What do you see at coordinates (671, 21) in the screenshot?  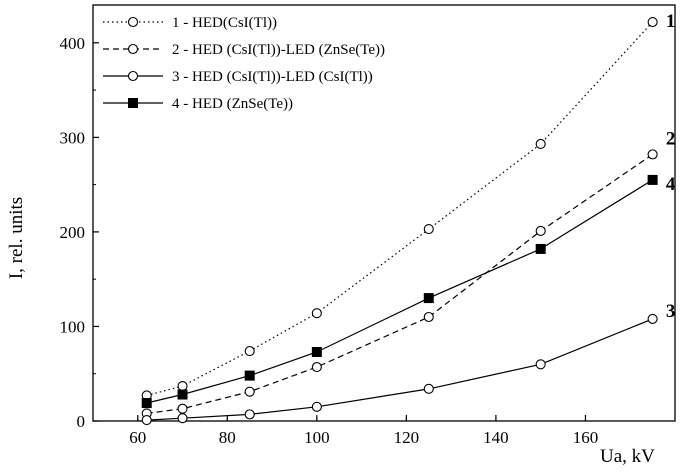 I see `series-tag: 1` at bounding box center [671, 21].